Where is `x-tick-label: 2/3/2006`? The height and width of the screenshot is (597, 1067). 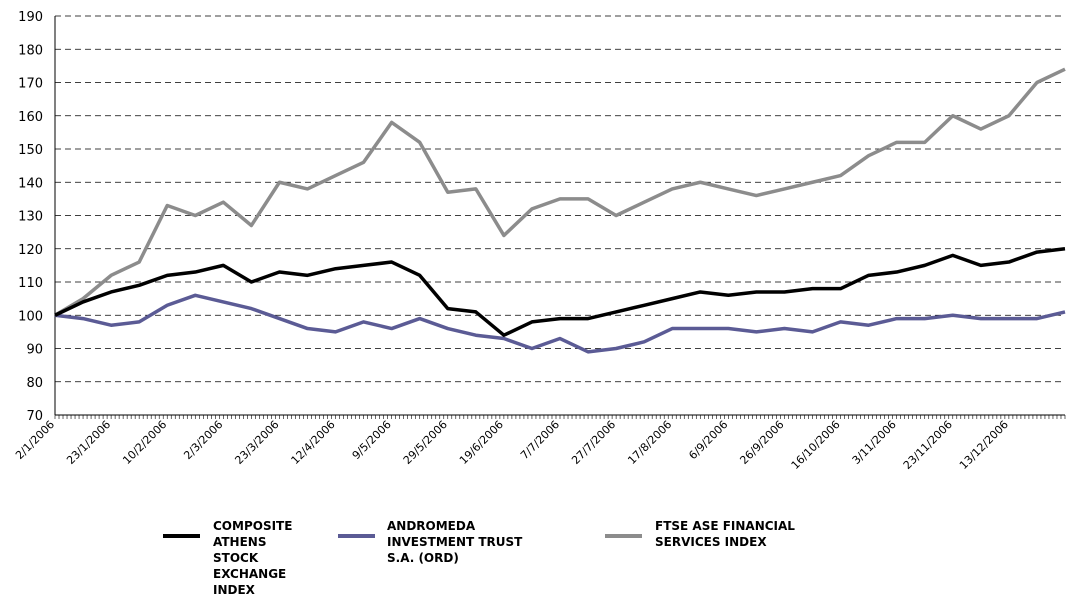
x-tick-label: 2/3/2006 is located at coordinates (203, 440).